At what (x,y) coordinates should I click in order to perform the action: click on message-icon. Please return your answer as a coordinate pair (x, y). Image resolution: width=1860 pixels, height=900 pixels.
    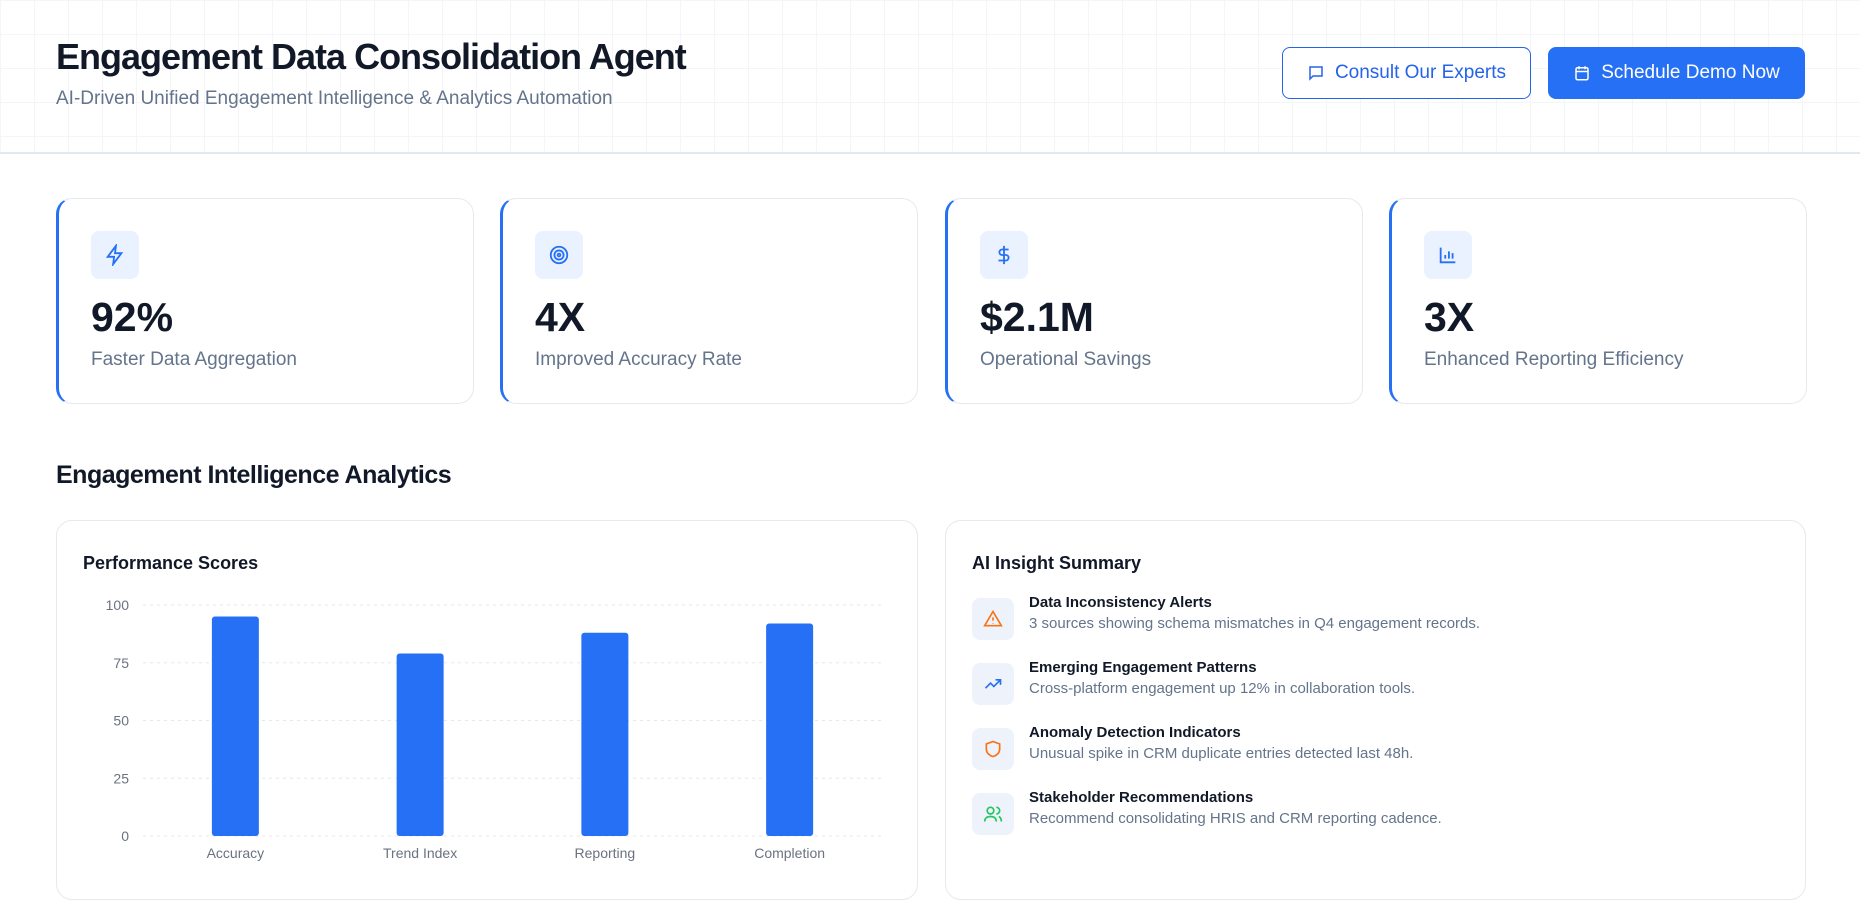
    Looking at the image, I should click on (1316, 73).